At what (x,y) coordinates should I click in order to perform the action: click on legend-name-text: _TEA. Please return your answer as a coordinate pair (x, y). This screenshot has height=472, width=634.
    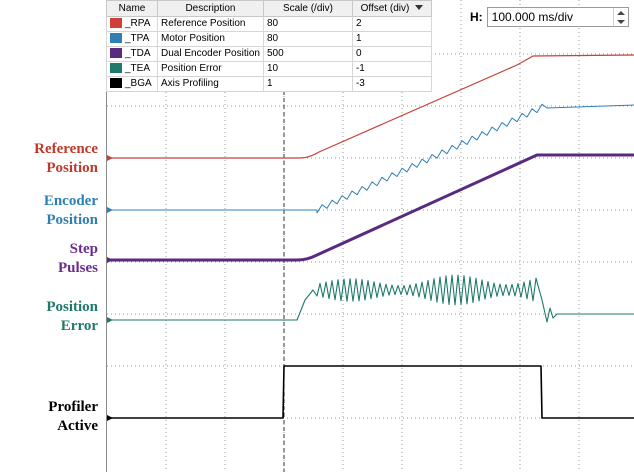
    Looking at the image, I should click on (138, 68).